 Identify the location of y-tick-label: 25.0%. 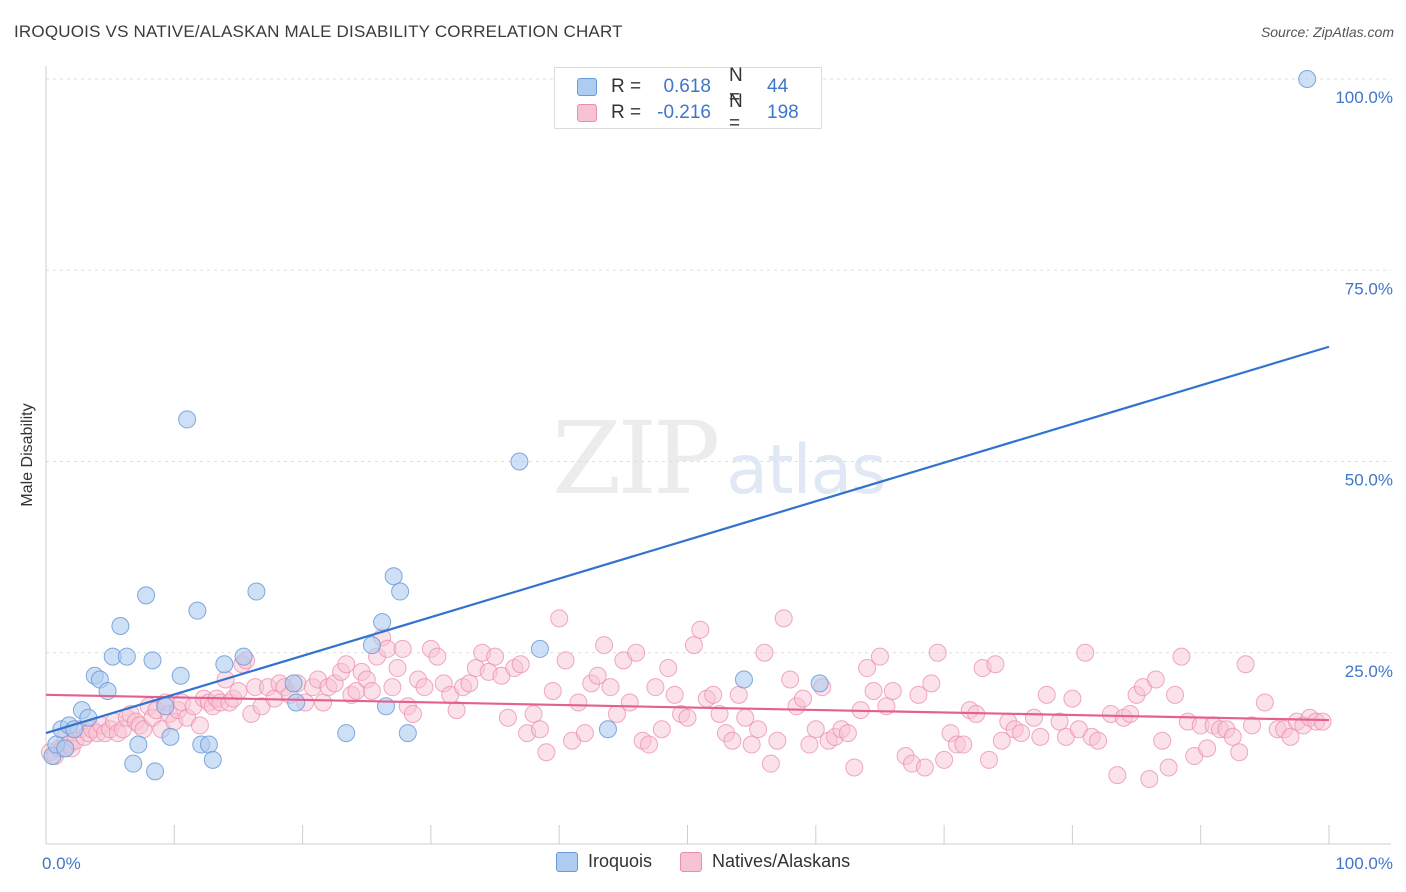
(1369, 671).